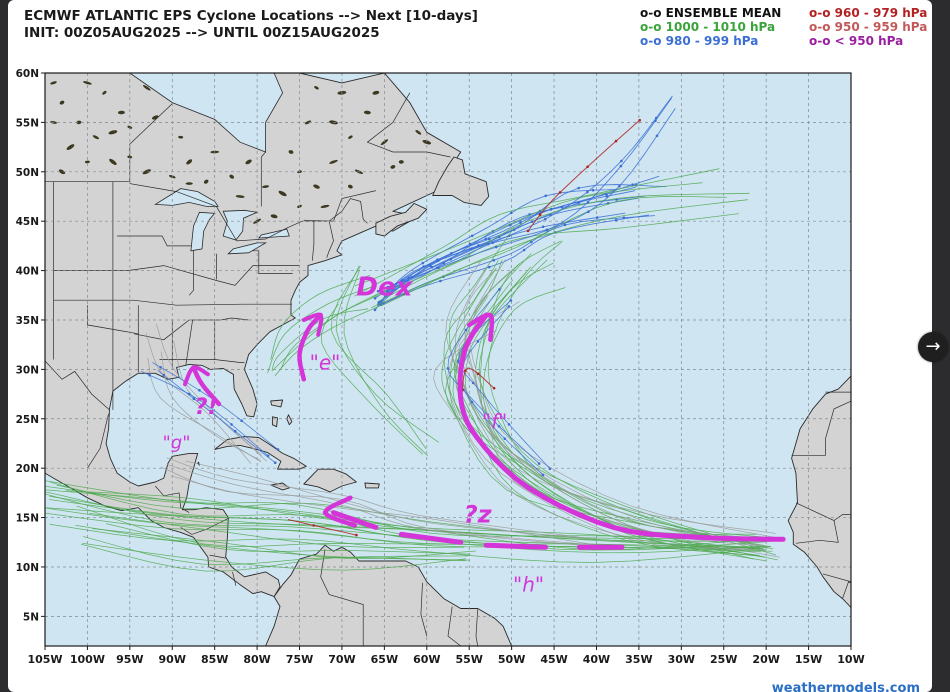 The image size is (950, 692). Describe the element at coordinates (723, 659) in the screenshot. I see `x-tick-label: 25W` at that location.